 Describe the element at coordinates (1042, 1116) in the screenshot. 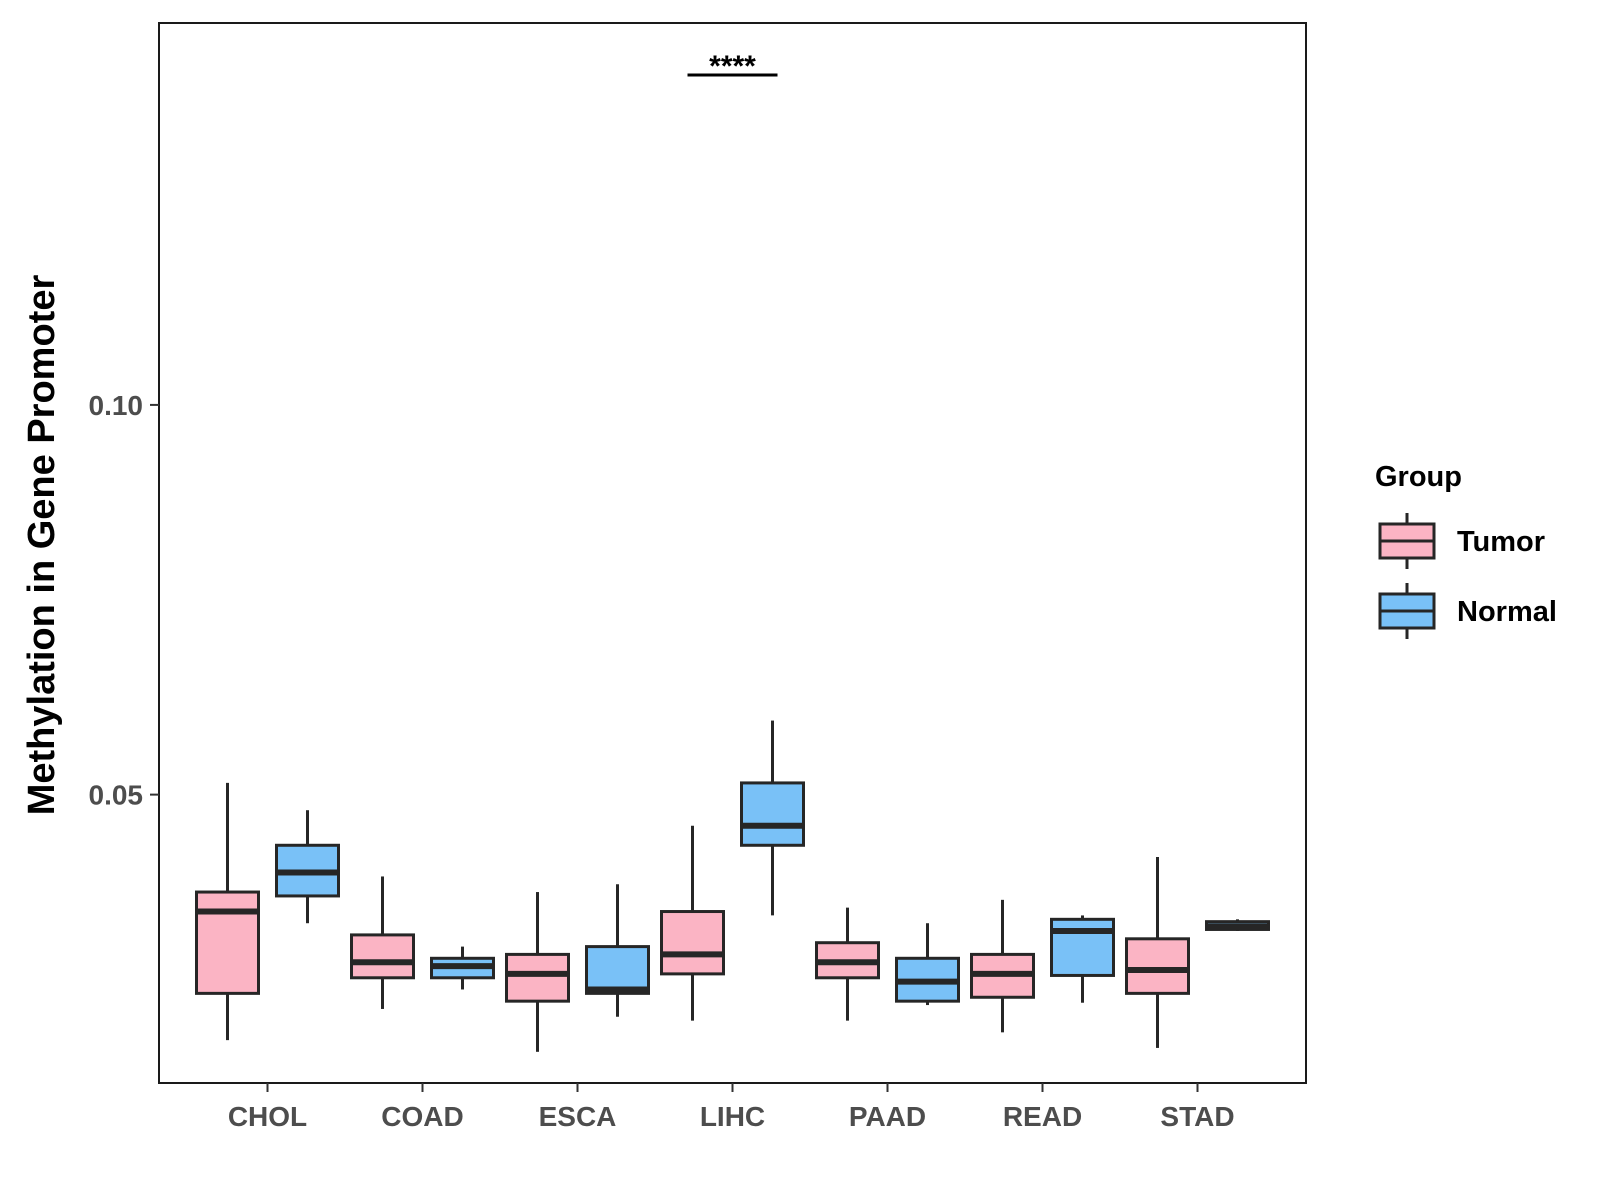

I see `x-tick-label: READ` at that location.